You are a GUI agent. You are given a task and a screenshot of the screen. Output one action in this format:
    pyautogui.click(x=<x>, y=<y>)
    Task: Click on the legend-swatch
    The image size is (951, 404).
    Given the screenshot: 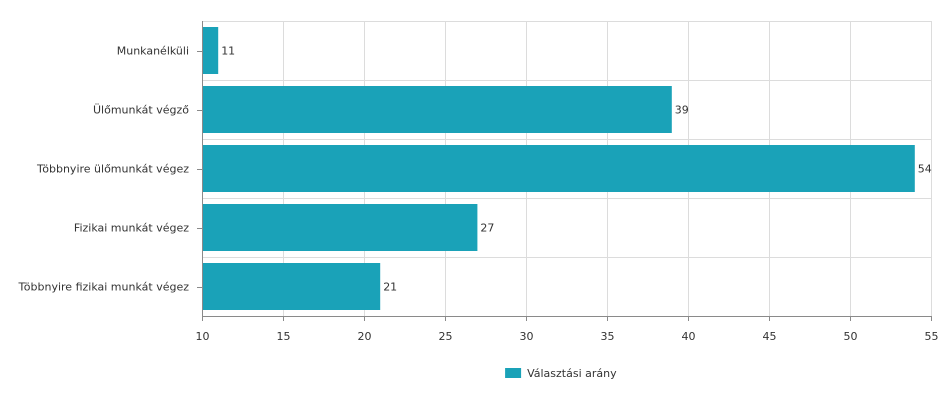 What is the action you would take?
    pyautogui.click(x=513, y=373)
    